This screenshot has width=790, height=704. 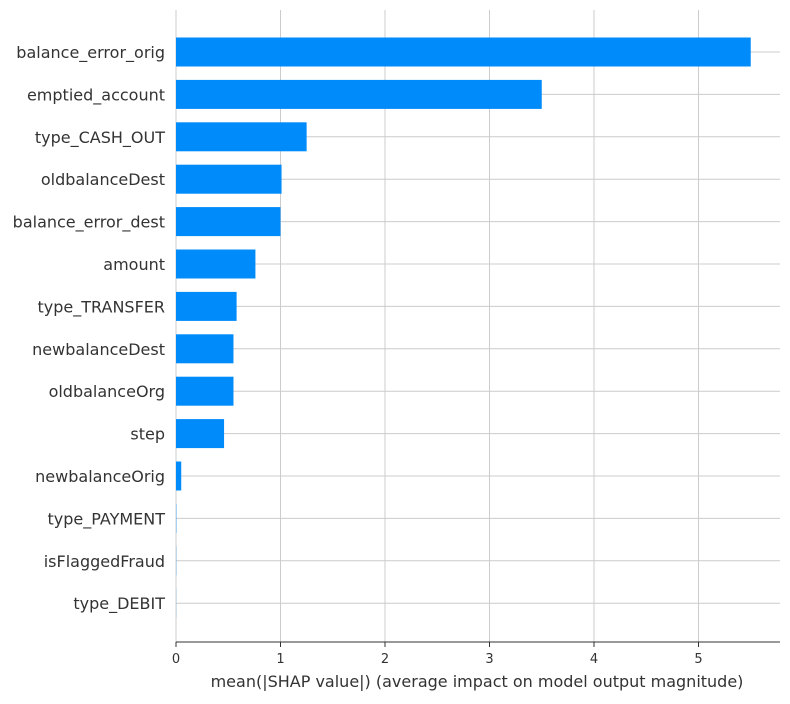 I want to click on y-category-label: amount, so click(x=134, y=264).